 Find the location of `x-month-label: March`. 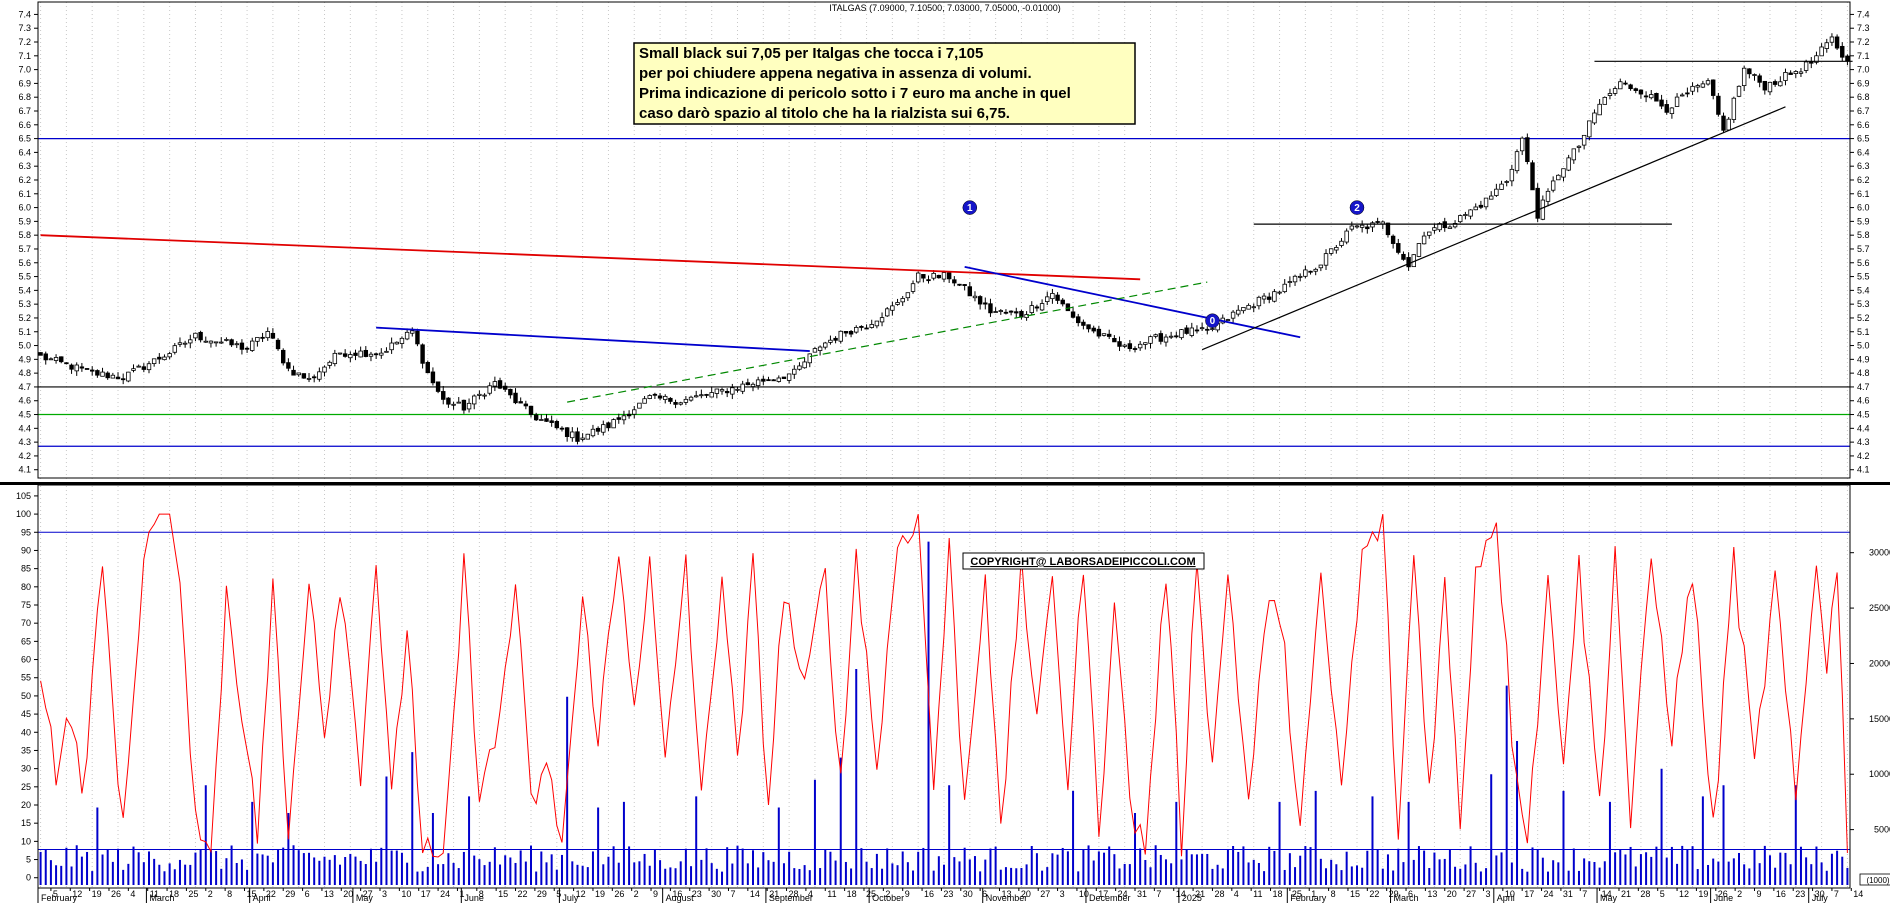

x-month-label: March is located at coordinates (1406, 898).